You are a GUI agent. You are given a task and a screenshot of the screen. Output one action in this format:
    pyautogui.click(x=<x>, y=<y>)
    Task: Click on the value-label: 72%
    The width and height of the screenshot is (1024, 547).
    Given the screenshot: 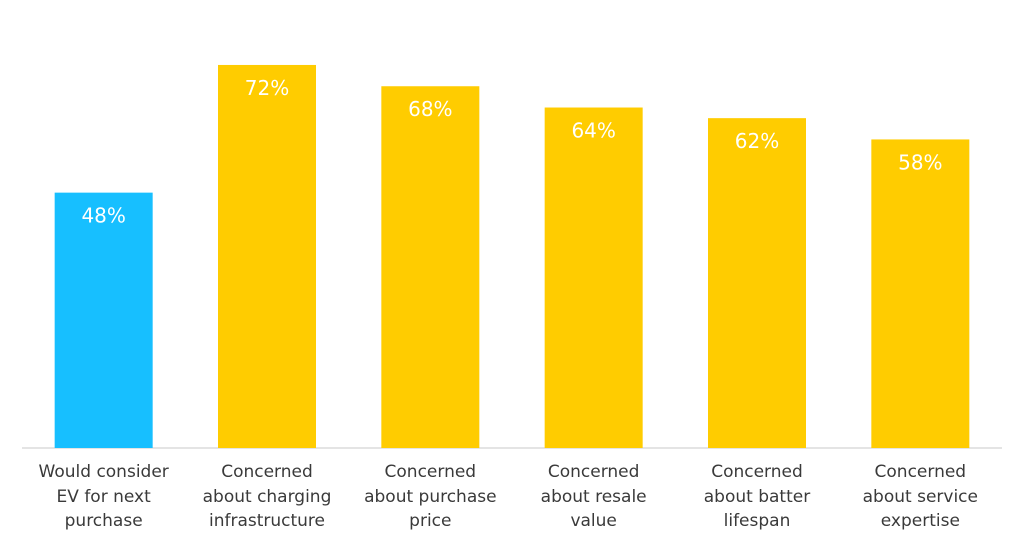 What is the action you would take?
    pyautogui.click(x=267, y=88)
    